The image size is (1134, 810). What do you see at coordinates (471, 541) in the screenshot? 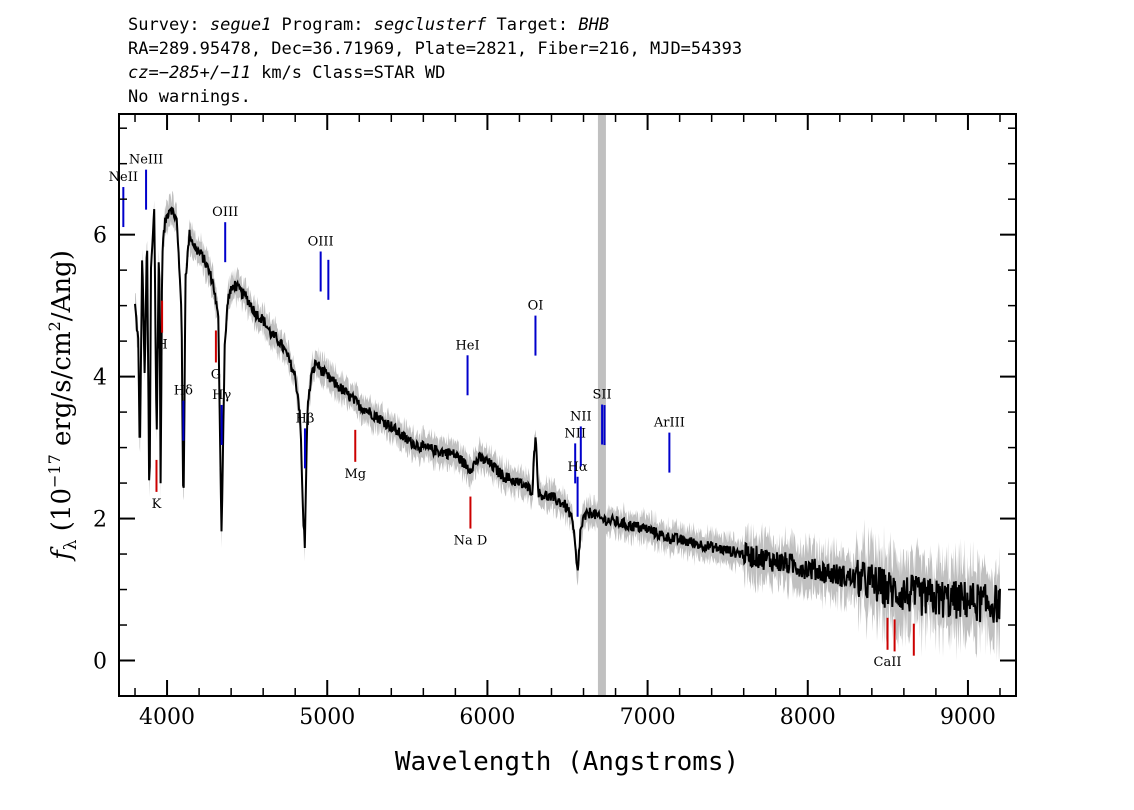
I see `absorption-line-label: Na D` at bounding box center [471, 541].